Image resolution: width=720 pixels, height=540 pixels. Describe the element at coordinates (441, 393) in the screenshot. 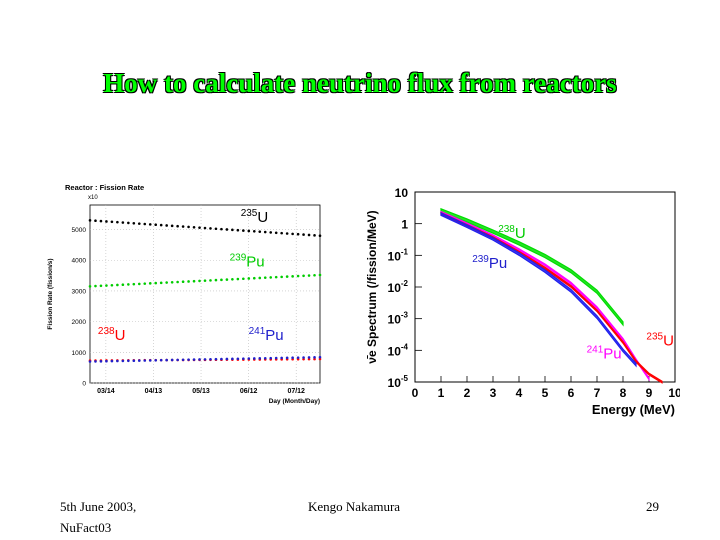

I see `x-tick-label: 1` at that location.